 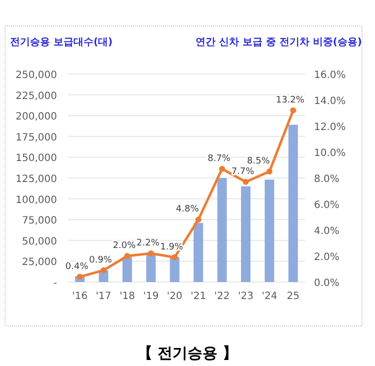 What do you see at coordinates (327, 231) in the screenshot?
I see `y2-tick-label: 4.0%` at bounding box center [327, 231].